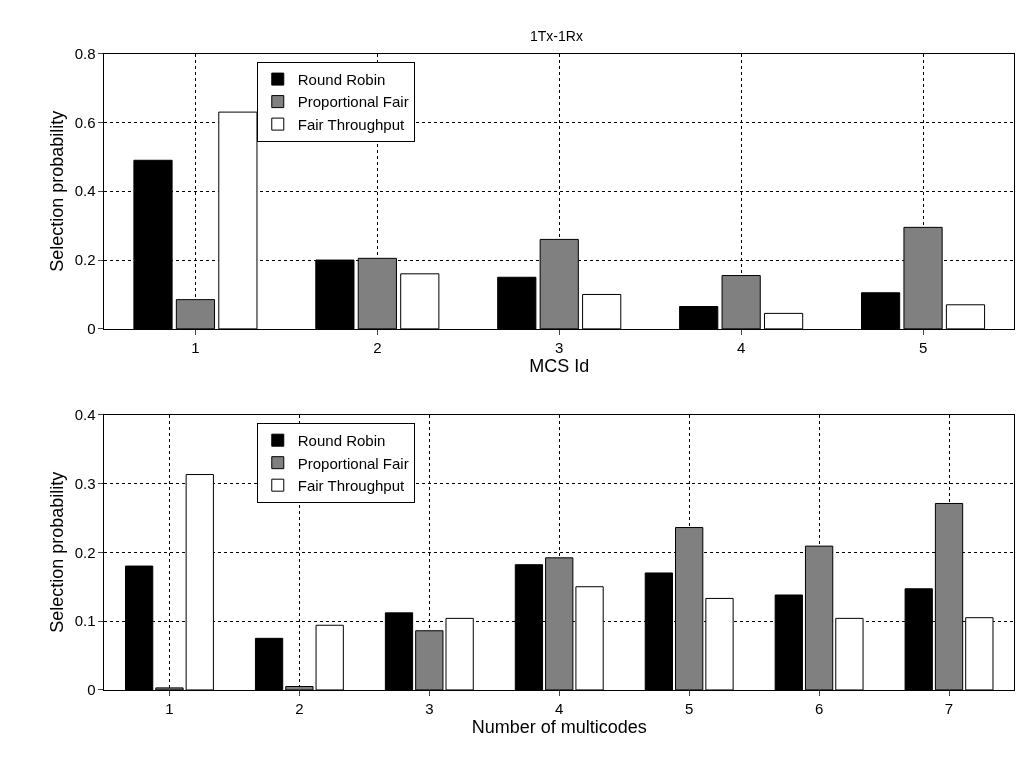 This screenshot has height=760, width=1034. What do you see at coordinates (949, 708) in the screenshot?
I see `x-tick-label: 7` at bounding box center [949, 708].